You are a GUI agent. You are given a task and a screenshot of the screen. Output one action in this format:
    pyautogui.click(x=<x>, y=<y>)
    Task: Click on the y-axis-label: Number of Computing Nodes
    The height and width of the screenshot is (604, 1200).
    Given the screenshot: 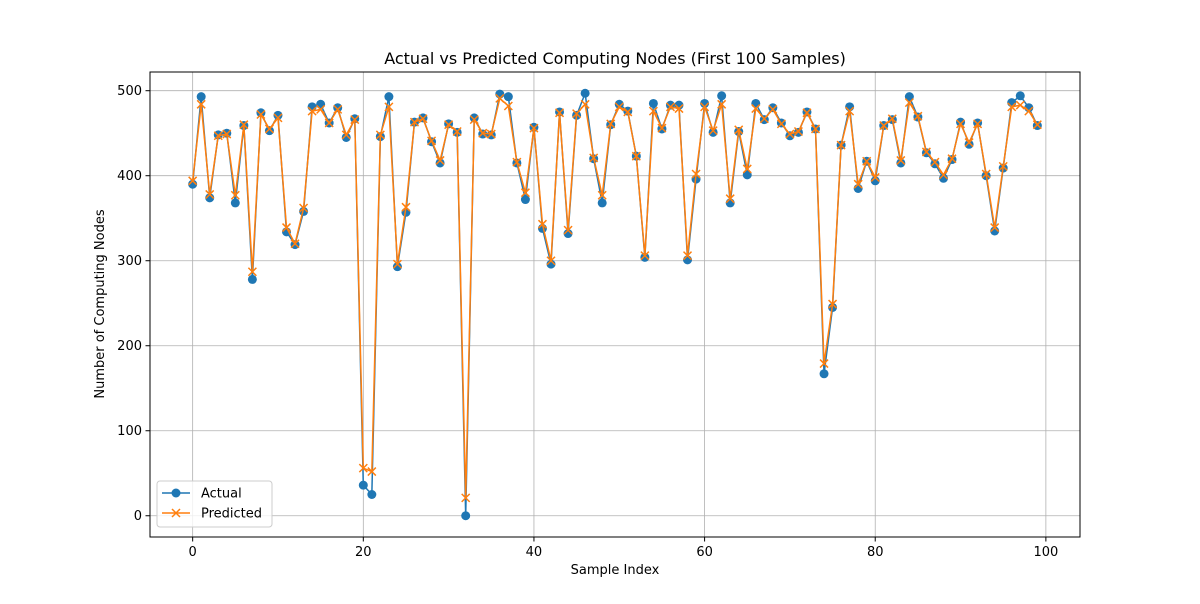 What is the action you would take?
    pyautogui.click(x=100, y=303)
    